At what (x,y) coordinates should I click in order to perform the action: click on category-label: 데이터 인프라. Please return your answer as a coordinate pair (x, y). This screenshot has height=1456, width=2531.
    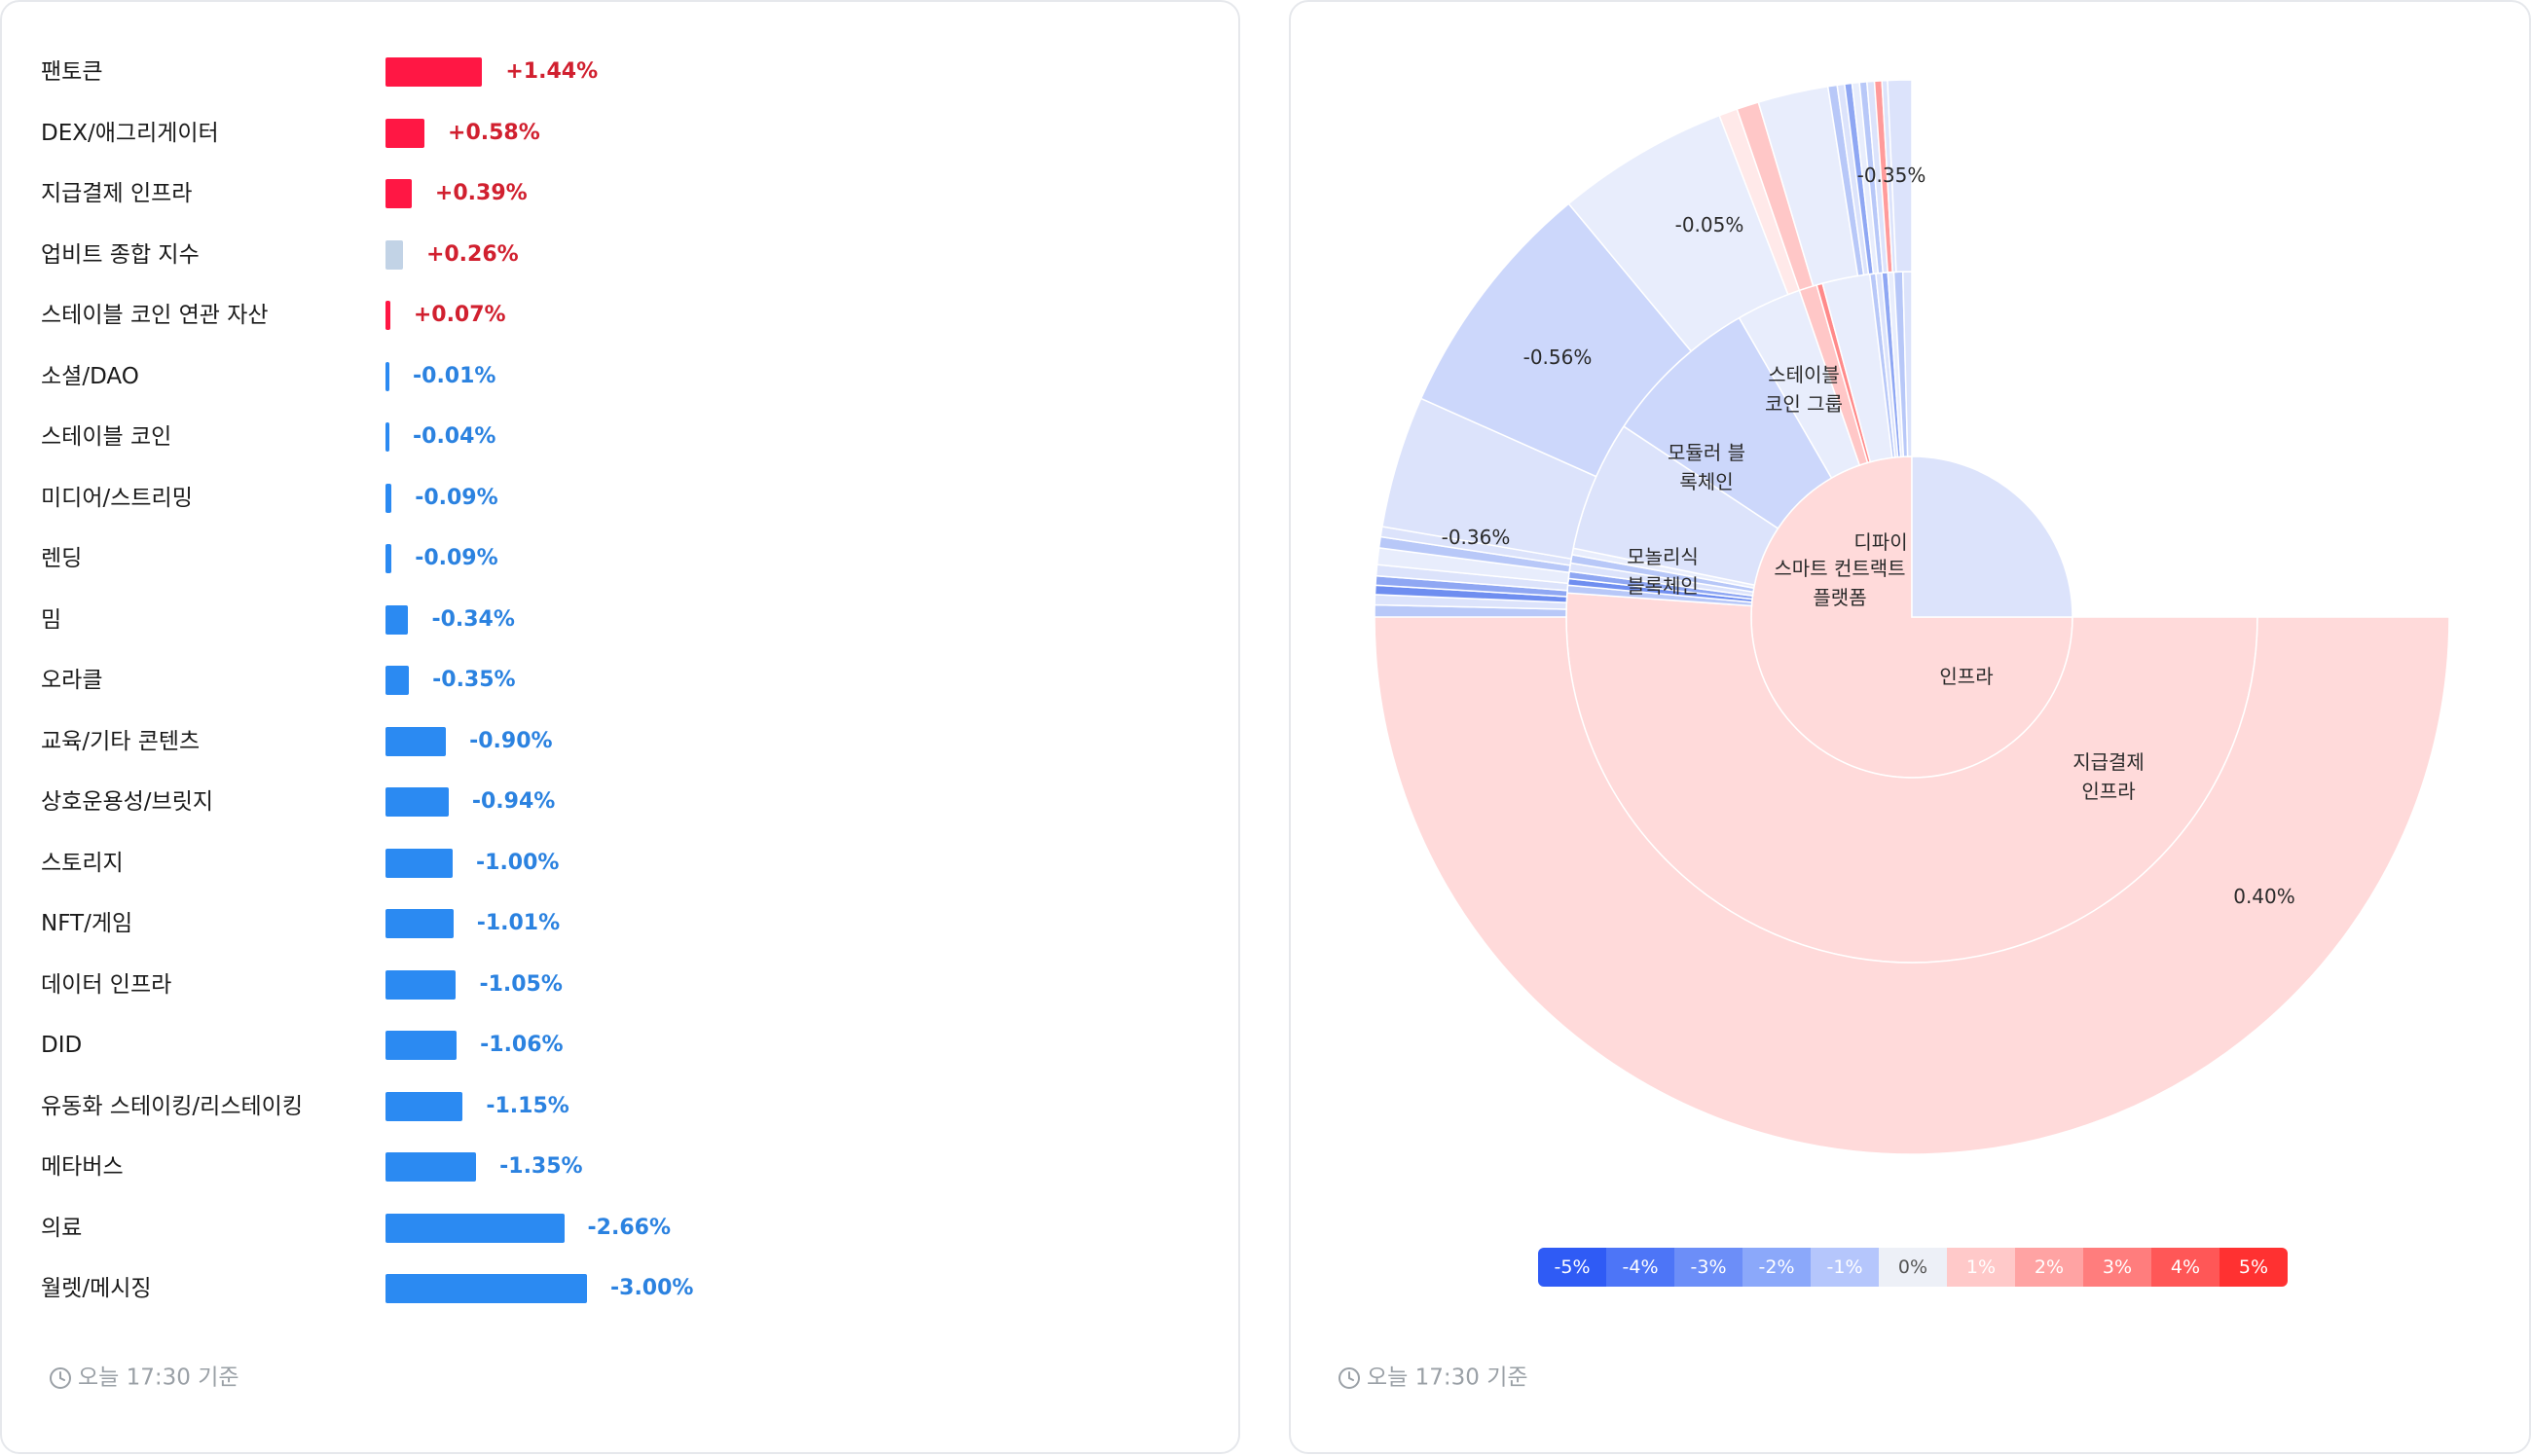
    Looking at the image, I should click on (106, 984).